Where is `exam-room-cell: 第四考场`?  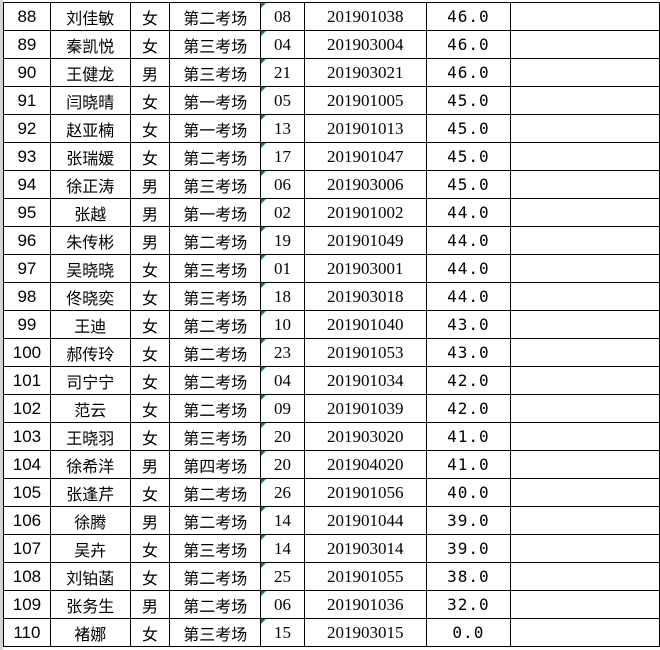
exam-room-cell: 第四考场 is located at coordinates (215, 464).